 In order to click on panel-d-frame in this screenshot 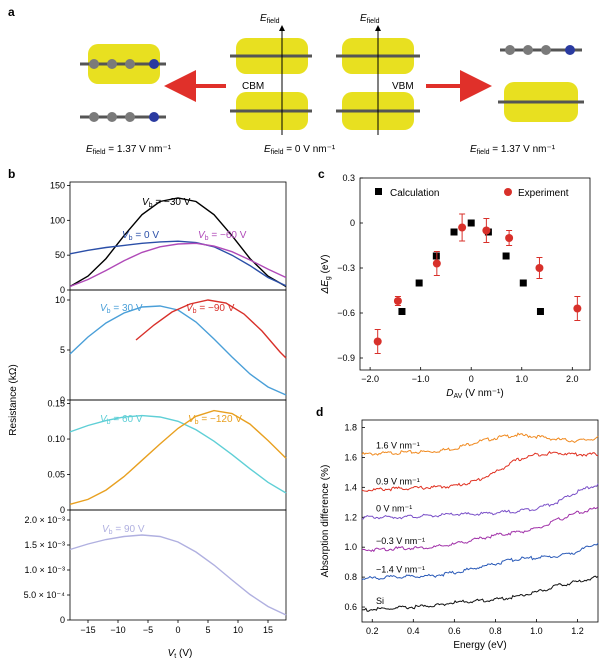, I will do `click(480, 521)`.